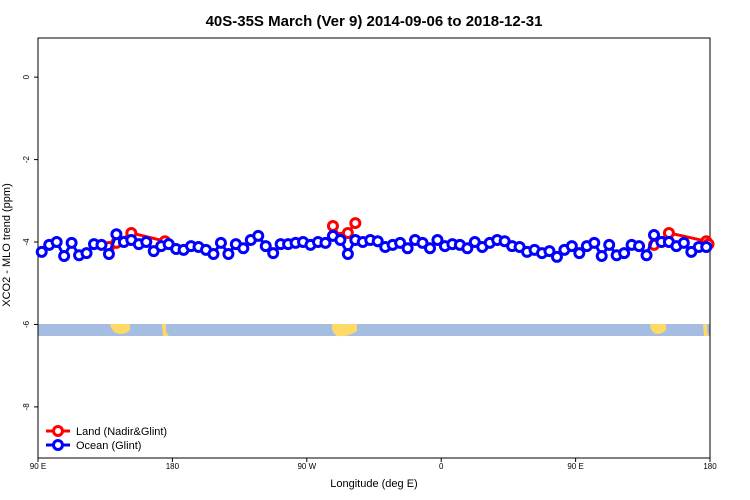  What do you see at coordinates (26, 324) in the screenshot?
I see `y-tick-label: -6` at bounding box center [26, 324].